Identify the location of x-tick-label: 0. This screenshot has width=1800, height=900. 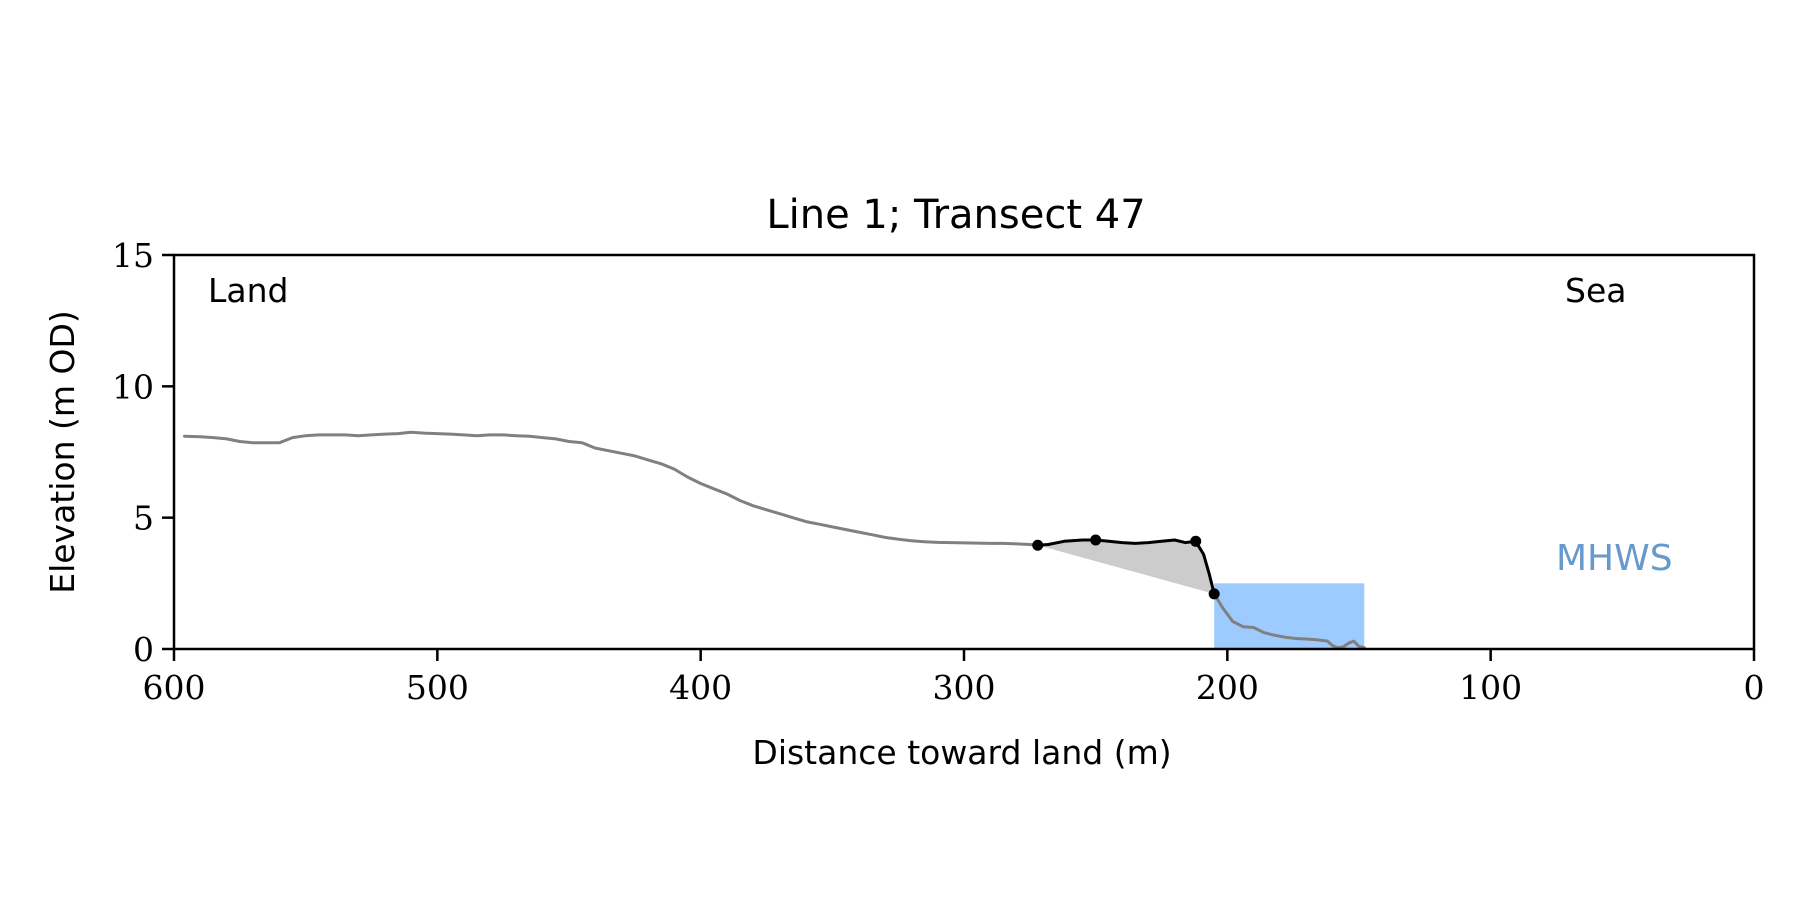
(1754, 687).